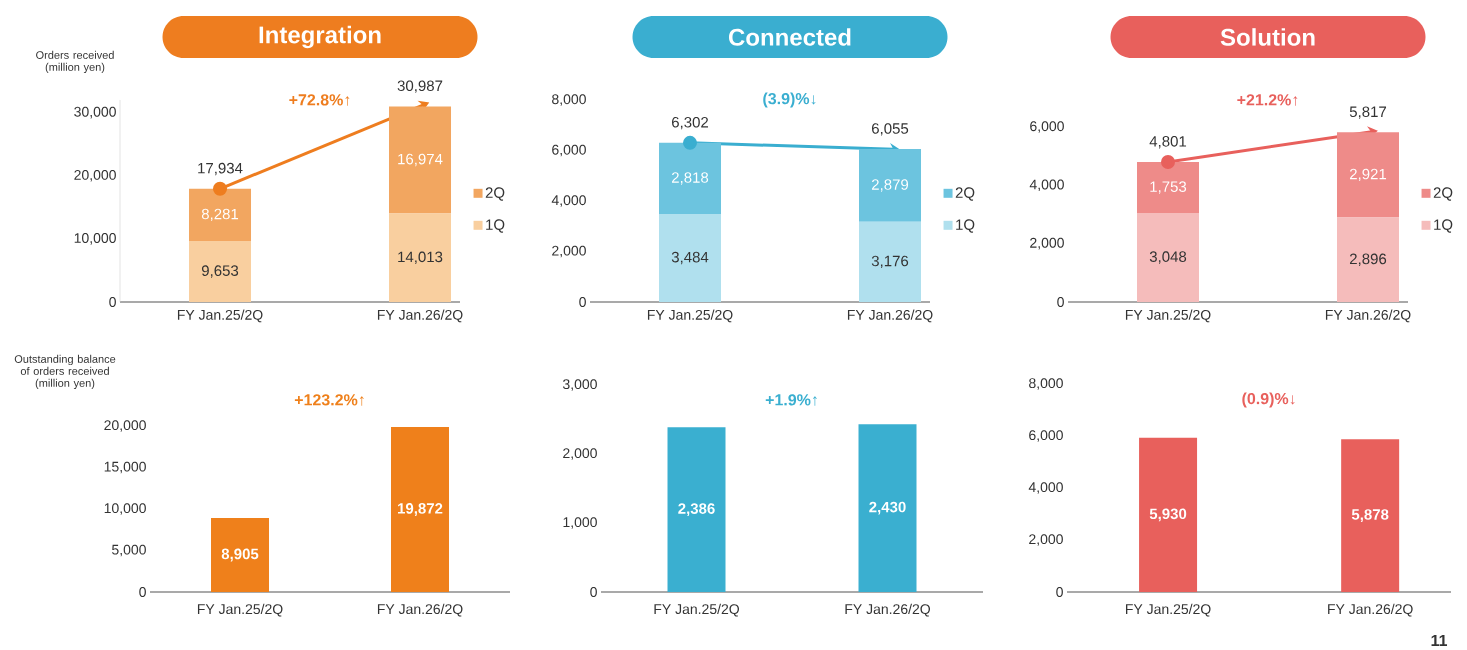 This screenshot has height=650, width=1467. Describe the element at coordinates (791, 400) in the screenshot. I see `annotation: +1.9%↑` at that location.